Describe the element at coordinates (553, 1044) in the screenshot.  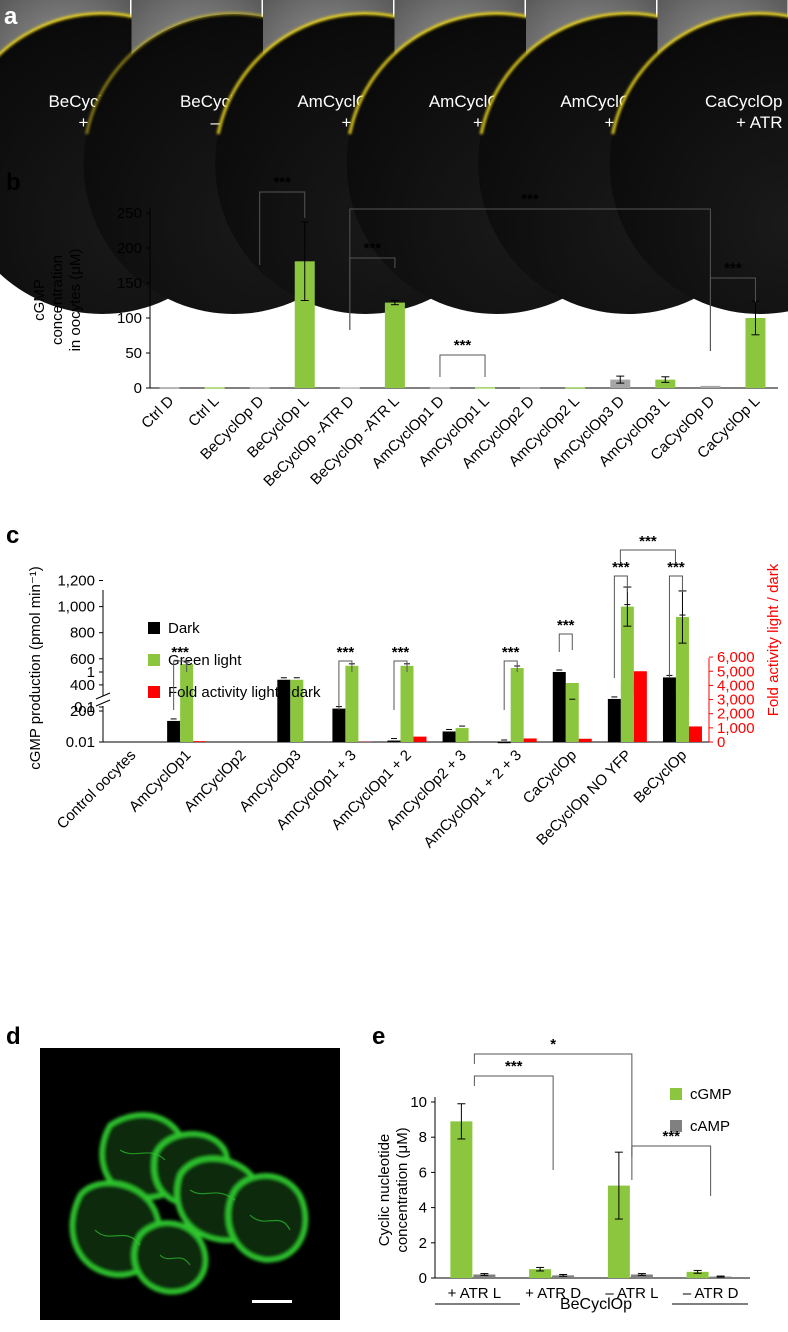
I see `significance-marker: *` at that location.